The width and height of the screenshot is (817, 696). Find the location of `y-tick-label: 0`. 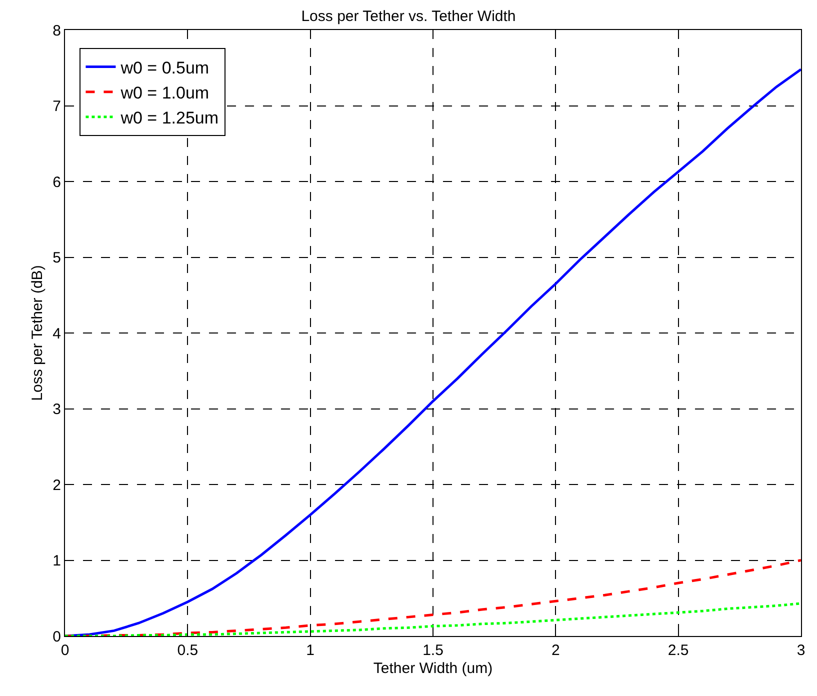

y-tick-label: 0 is located at coordinates (56, 637).